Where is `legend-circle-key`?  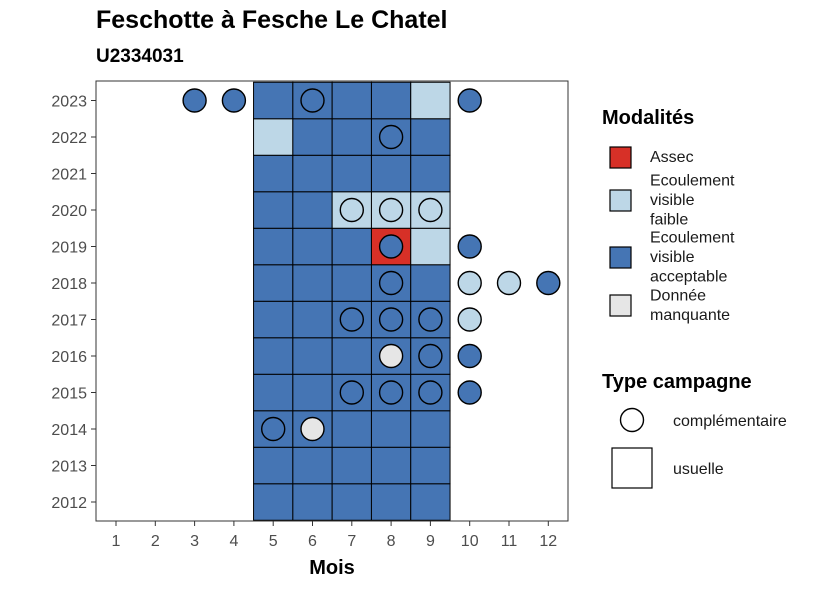
legend-circle-key is located at coordinates (632, 420).